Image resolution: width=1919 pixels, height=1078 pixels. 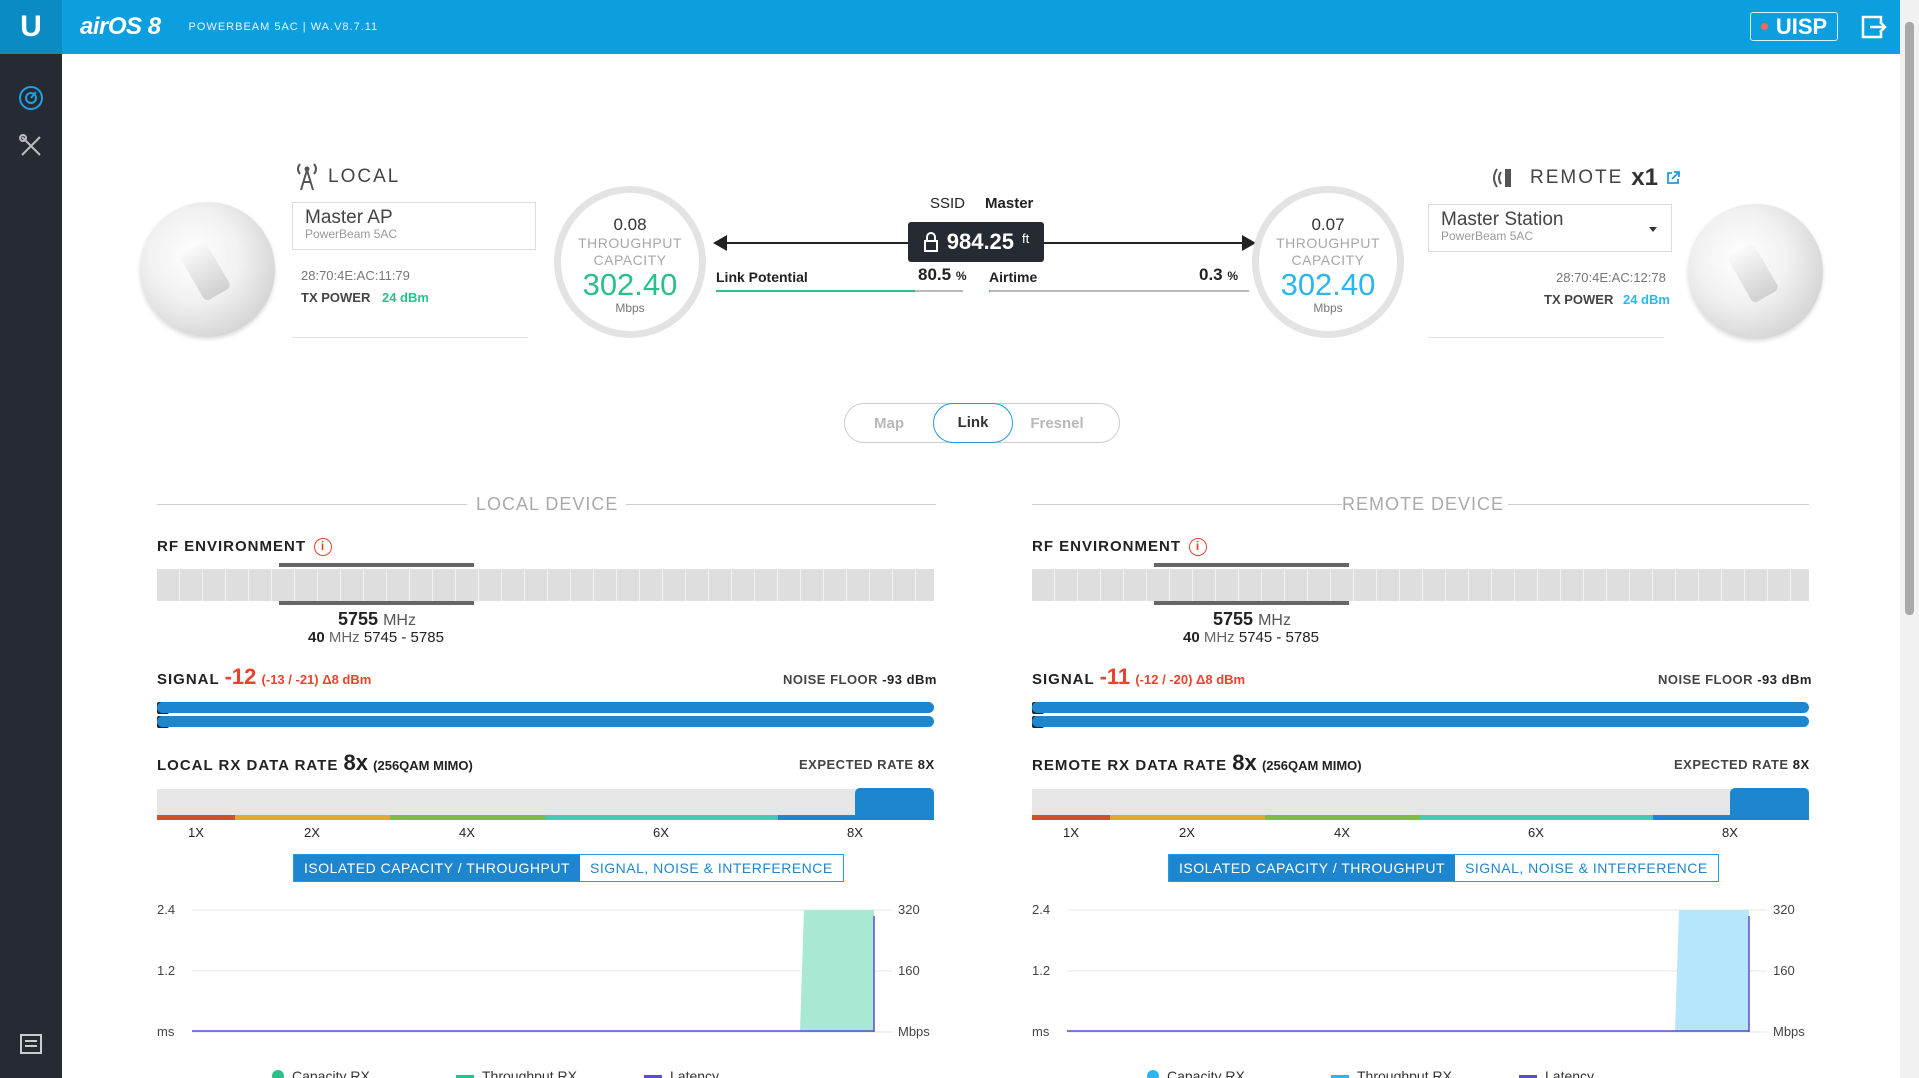 I want to click on view-tabs: Map Link Fresnel, so click(x=982, y=423).